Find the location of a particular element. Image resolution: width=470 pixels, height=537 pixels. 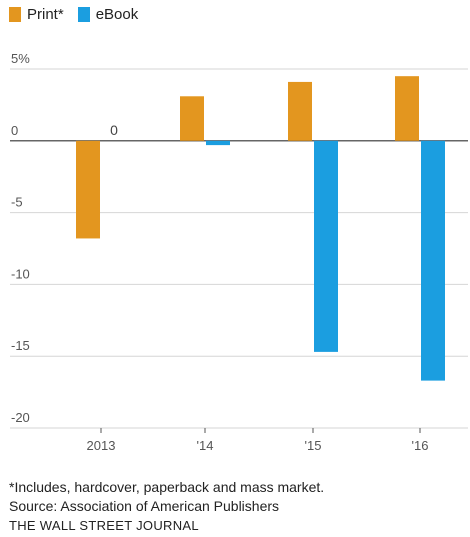

legend-item-print: Print* is located at coordinates (36, 14).